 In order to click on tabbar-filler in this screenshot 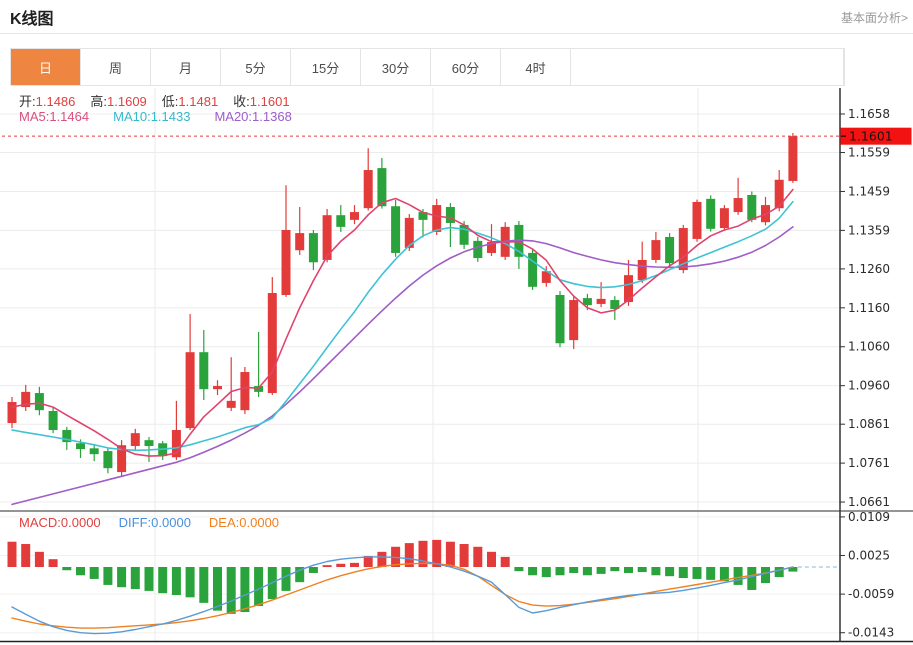, I will do `click(707, 67)`.